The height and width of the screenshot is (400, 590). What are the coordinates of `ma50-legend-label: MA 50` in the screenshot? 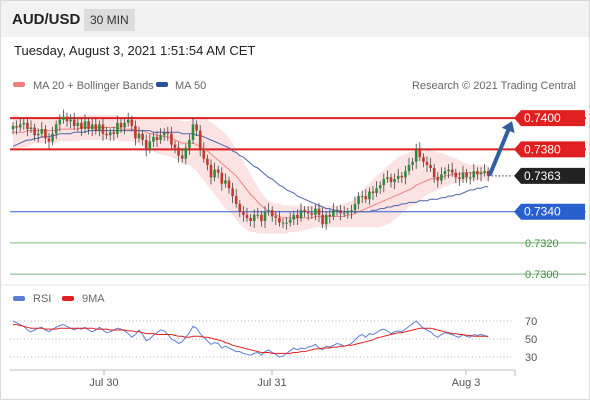 It's located at (190, 86).